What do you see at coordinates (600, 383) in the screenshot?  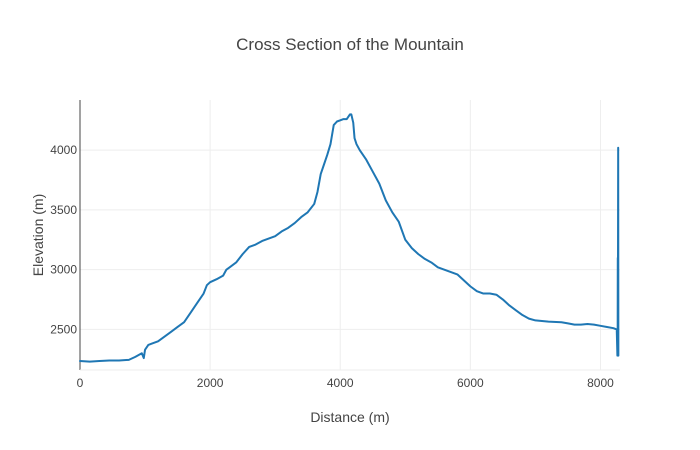 I see `x-tick-label: 8000` at bounding box center [600, 383].